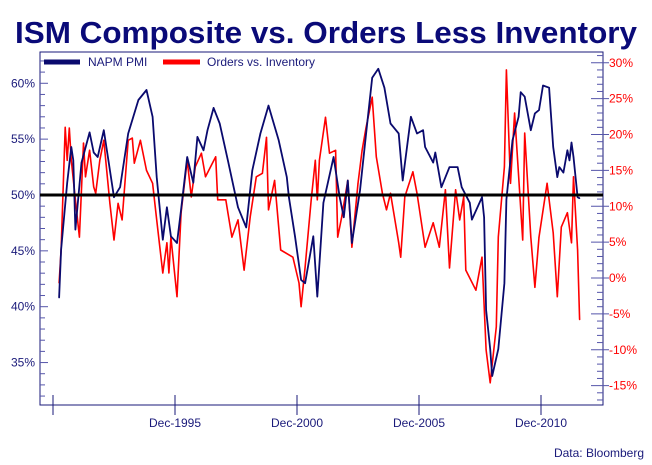 The image size is (652, 465). Describe the element at coordinates (621, 135) in the screenshot. I see `right-tick-label: 20%` at that location.